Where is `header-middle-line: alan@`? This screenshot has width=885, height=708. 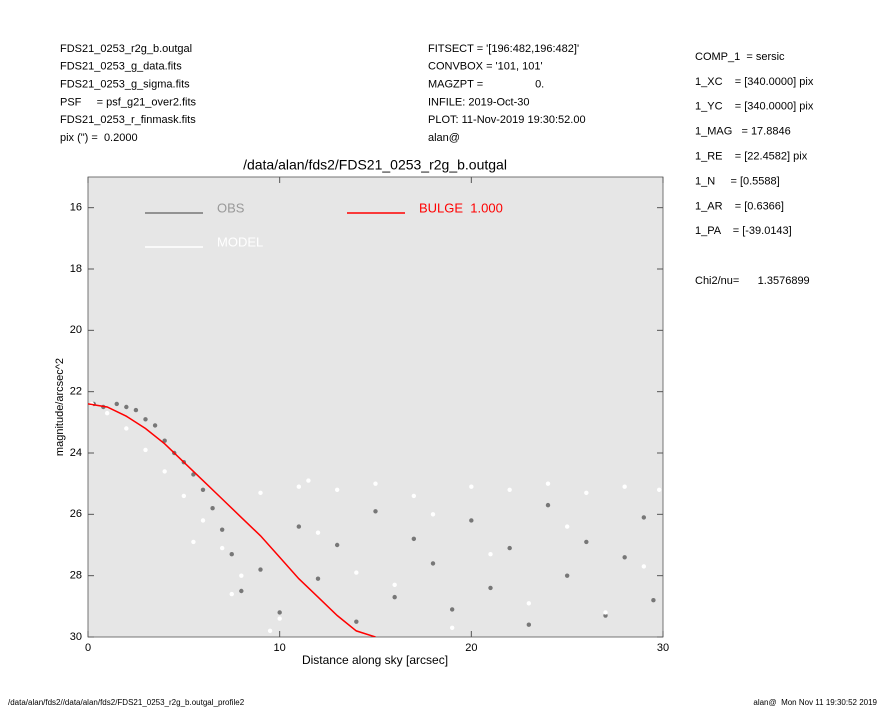 header-middle-line: alan@ is located at coordinates (444, 138).